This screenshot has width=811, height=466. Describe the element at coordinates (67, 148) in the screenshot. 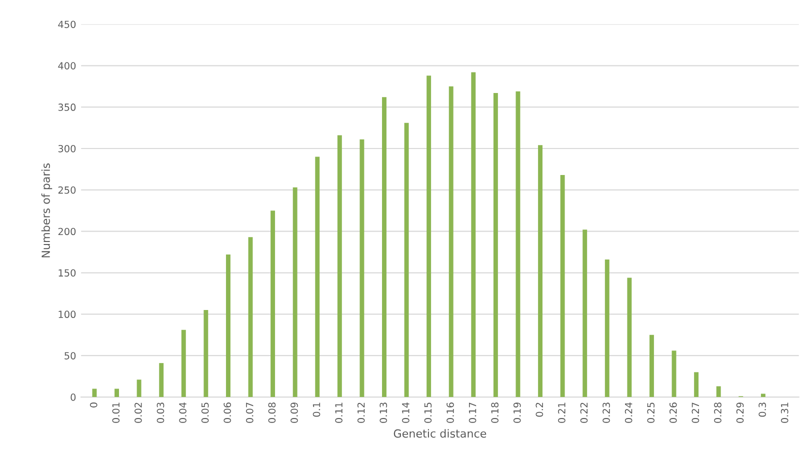

I see `y-tick-label: 300` at that location.